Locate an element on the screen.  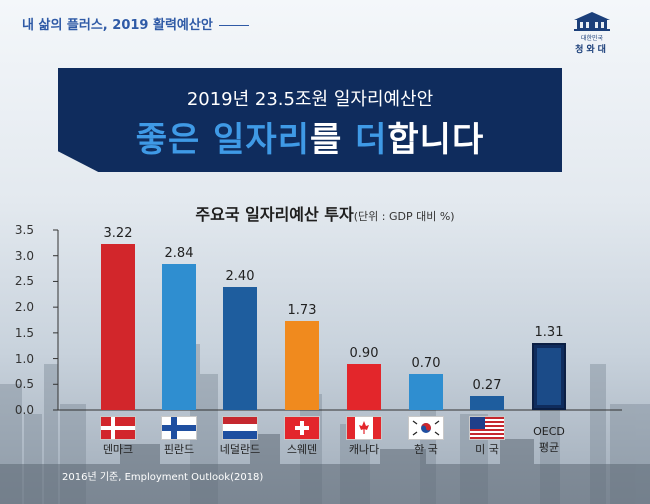
category-label: 덴마크 is located at coordinates (118, 449).